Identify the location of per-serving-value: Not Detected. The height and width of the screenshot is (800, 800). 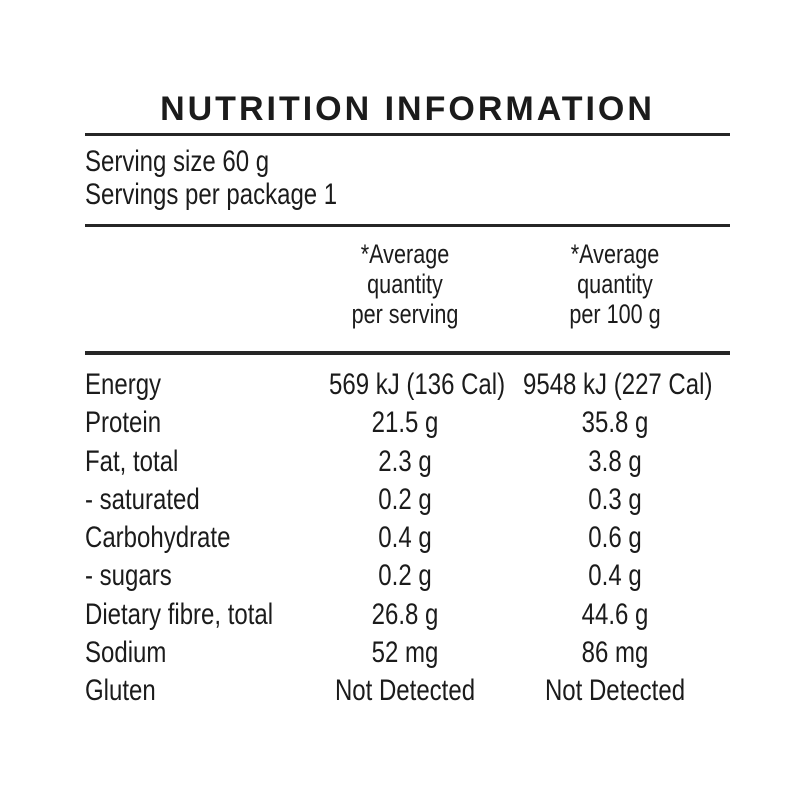
(405, 691).